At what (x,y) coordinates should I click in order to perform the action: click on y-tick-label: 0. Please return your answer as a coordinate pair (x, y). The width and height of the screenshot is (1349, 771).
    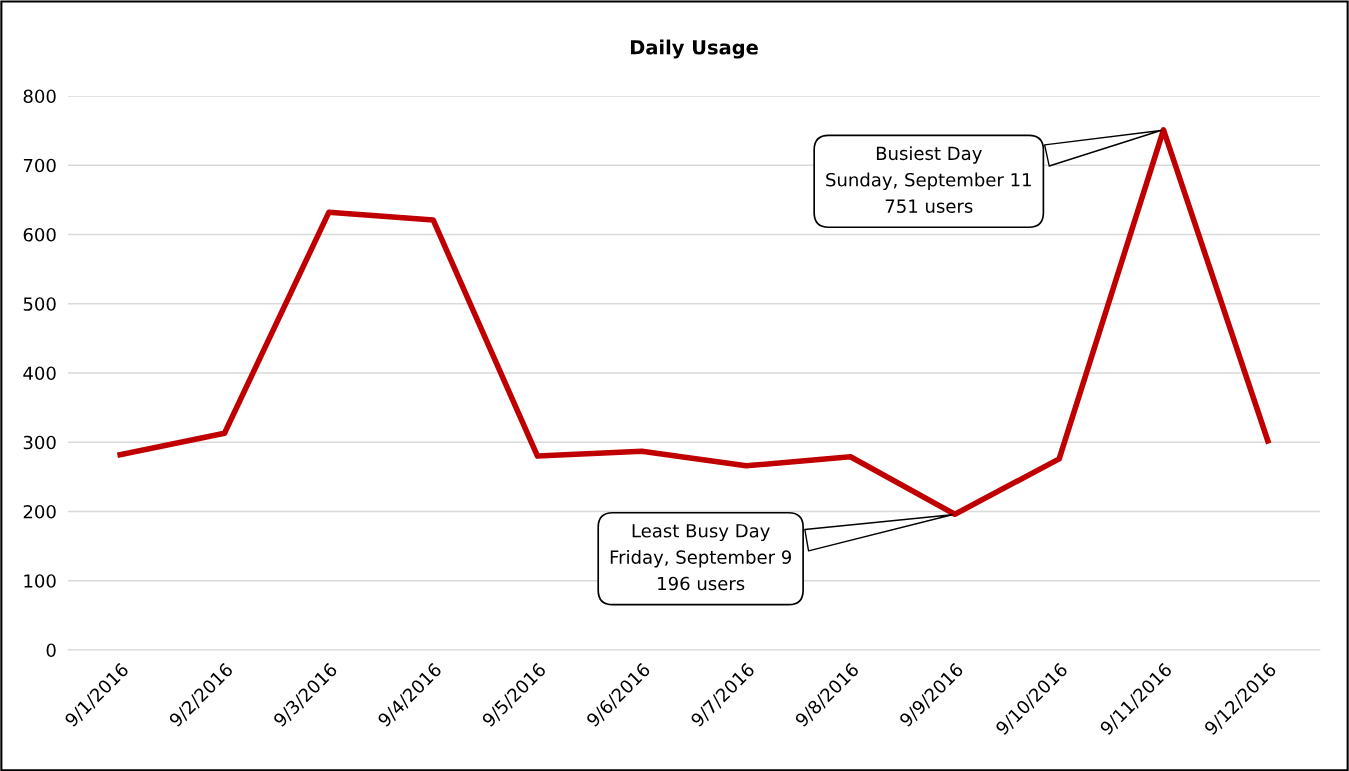
    Looking at the image, I should click on (51, 650).